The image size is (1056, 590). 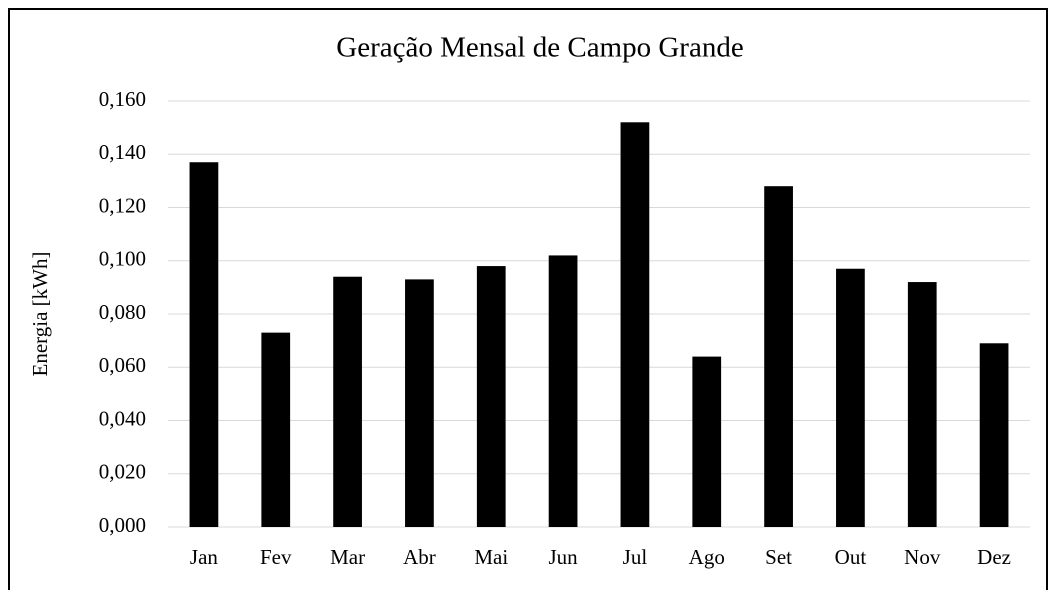 What do you see at coordinates (419, 557) in the screenshot?
I see `x-tick-label: Abr` at bounding box center [419, 557].